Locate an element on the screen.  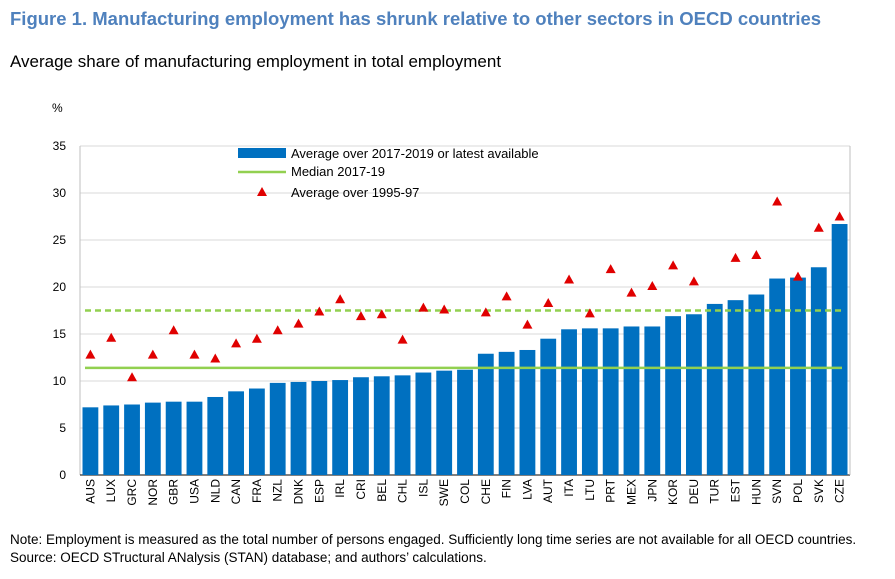
marker-gbr is located at coordinates (173, 330).